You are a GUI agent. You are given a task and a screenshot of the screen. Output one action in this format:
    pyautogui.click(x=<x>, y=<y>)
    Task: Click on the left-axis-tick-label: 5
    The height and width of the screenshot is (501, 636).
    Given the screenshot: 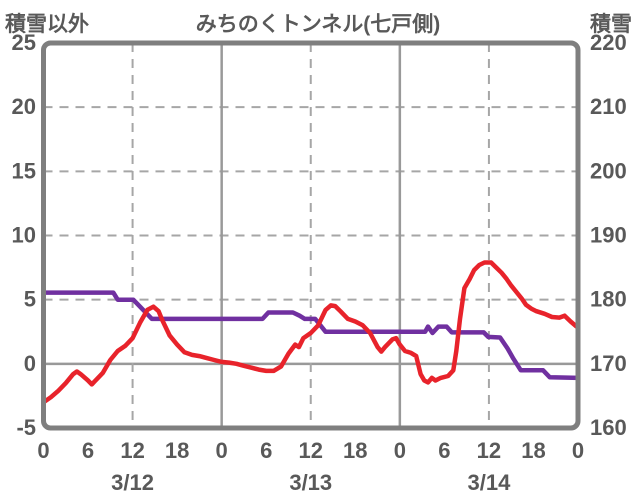 What is the action you would take?
    pyautogui.click(x=30, y=299)
    